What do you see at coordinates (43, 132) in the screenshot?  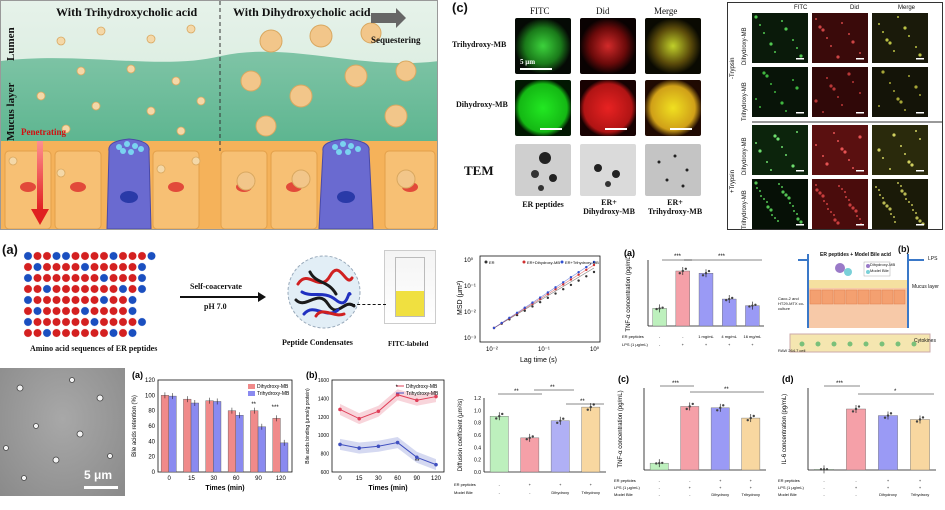 I see `penetrating-label: Penetrating` at bounding box center [43, 132].